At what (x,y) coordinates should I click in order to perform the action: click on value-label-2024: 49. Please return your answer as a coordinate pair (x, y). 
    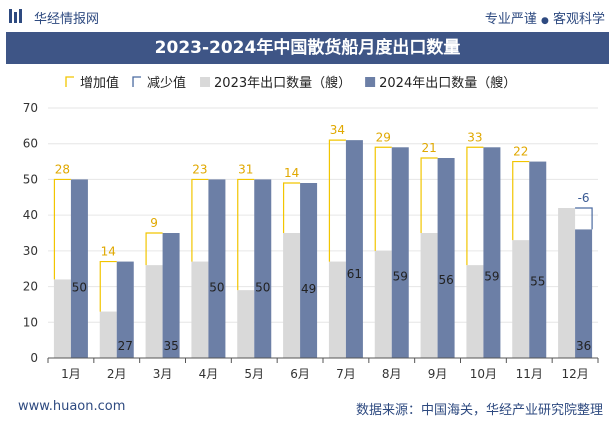
    Looking at the image, I should click on (308, 289).